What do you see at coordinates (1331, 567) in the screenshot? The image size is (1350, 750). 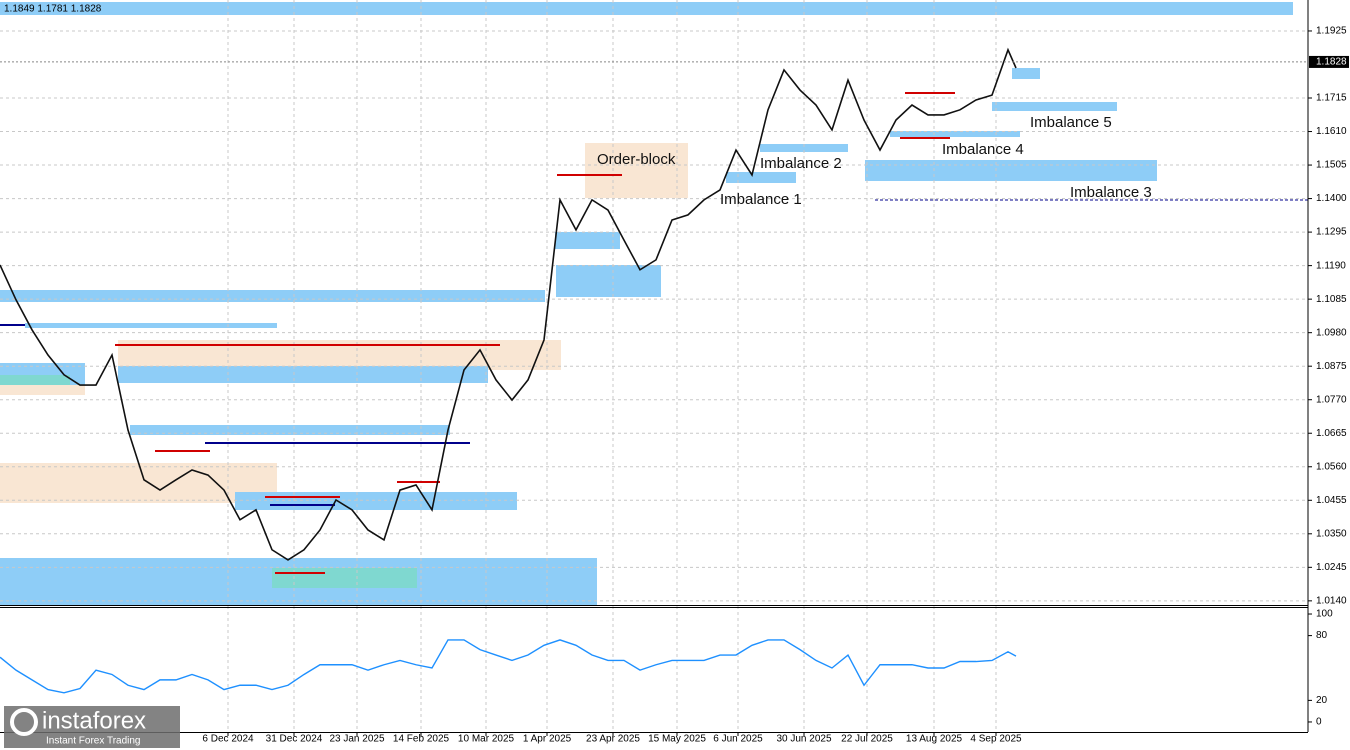 I see `y-tick-label: 1.0245` at bounding box center [1331, 567].